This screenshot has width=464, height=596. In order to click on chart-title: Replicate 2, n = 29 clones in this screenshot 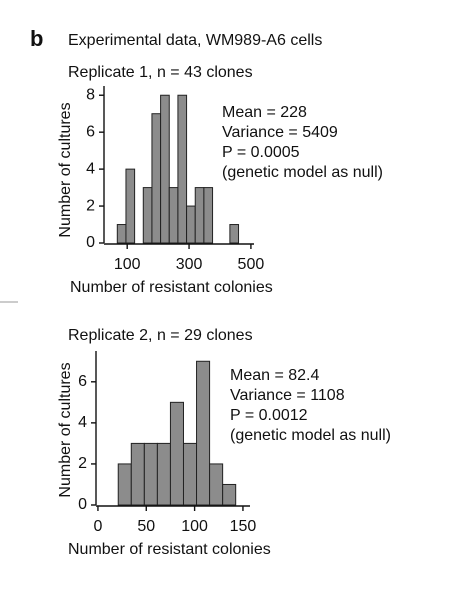, I will do `click(160, 335)`.